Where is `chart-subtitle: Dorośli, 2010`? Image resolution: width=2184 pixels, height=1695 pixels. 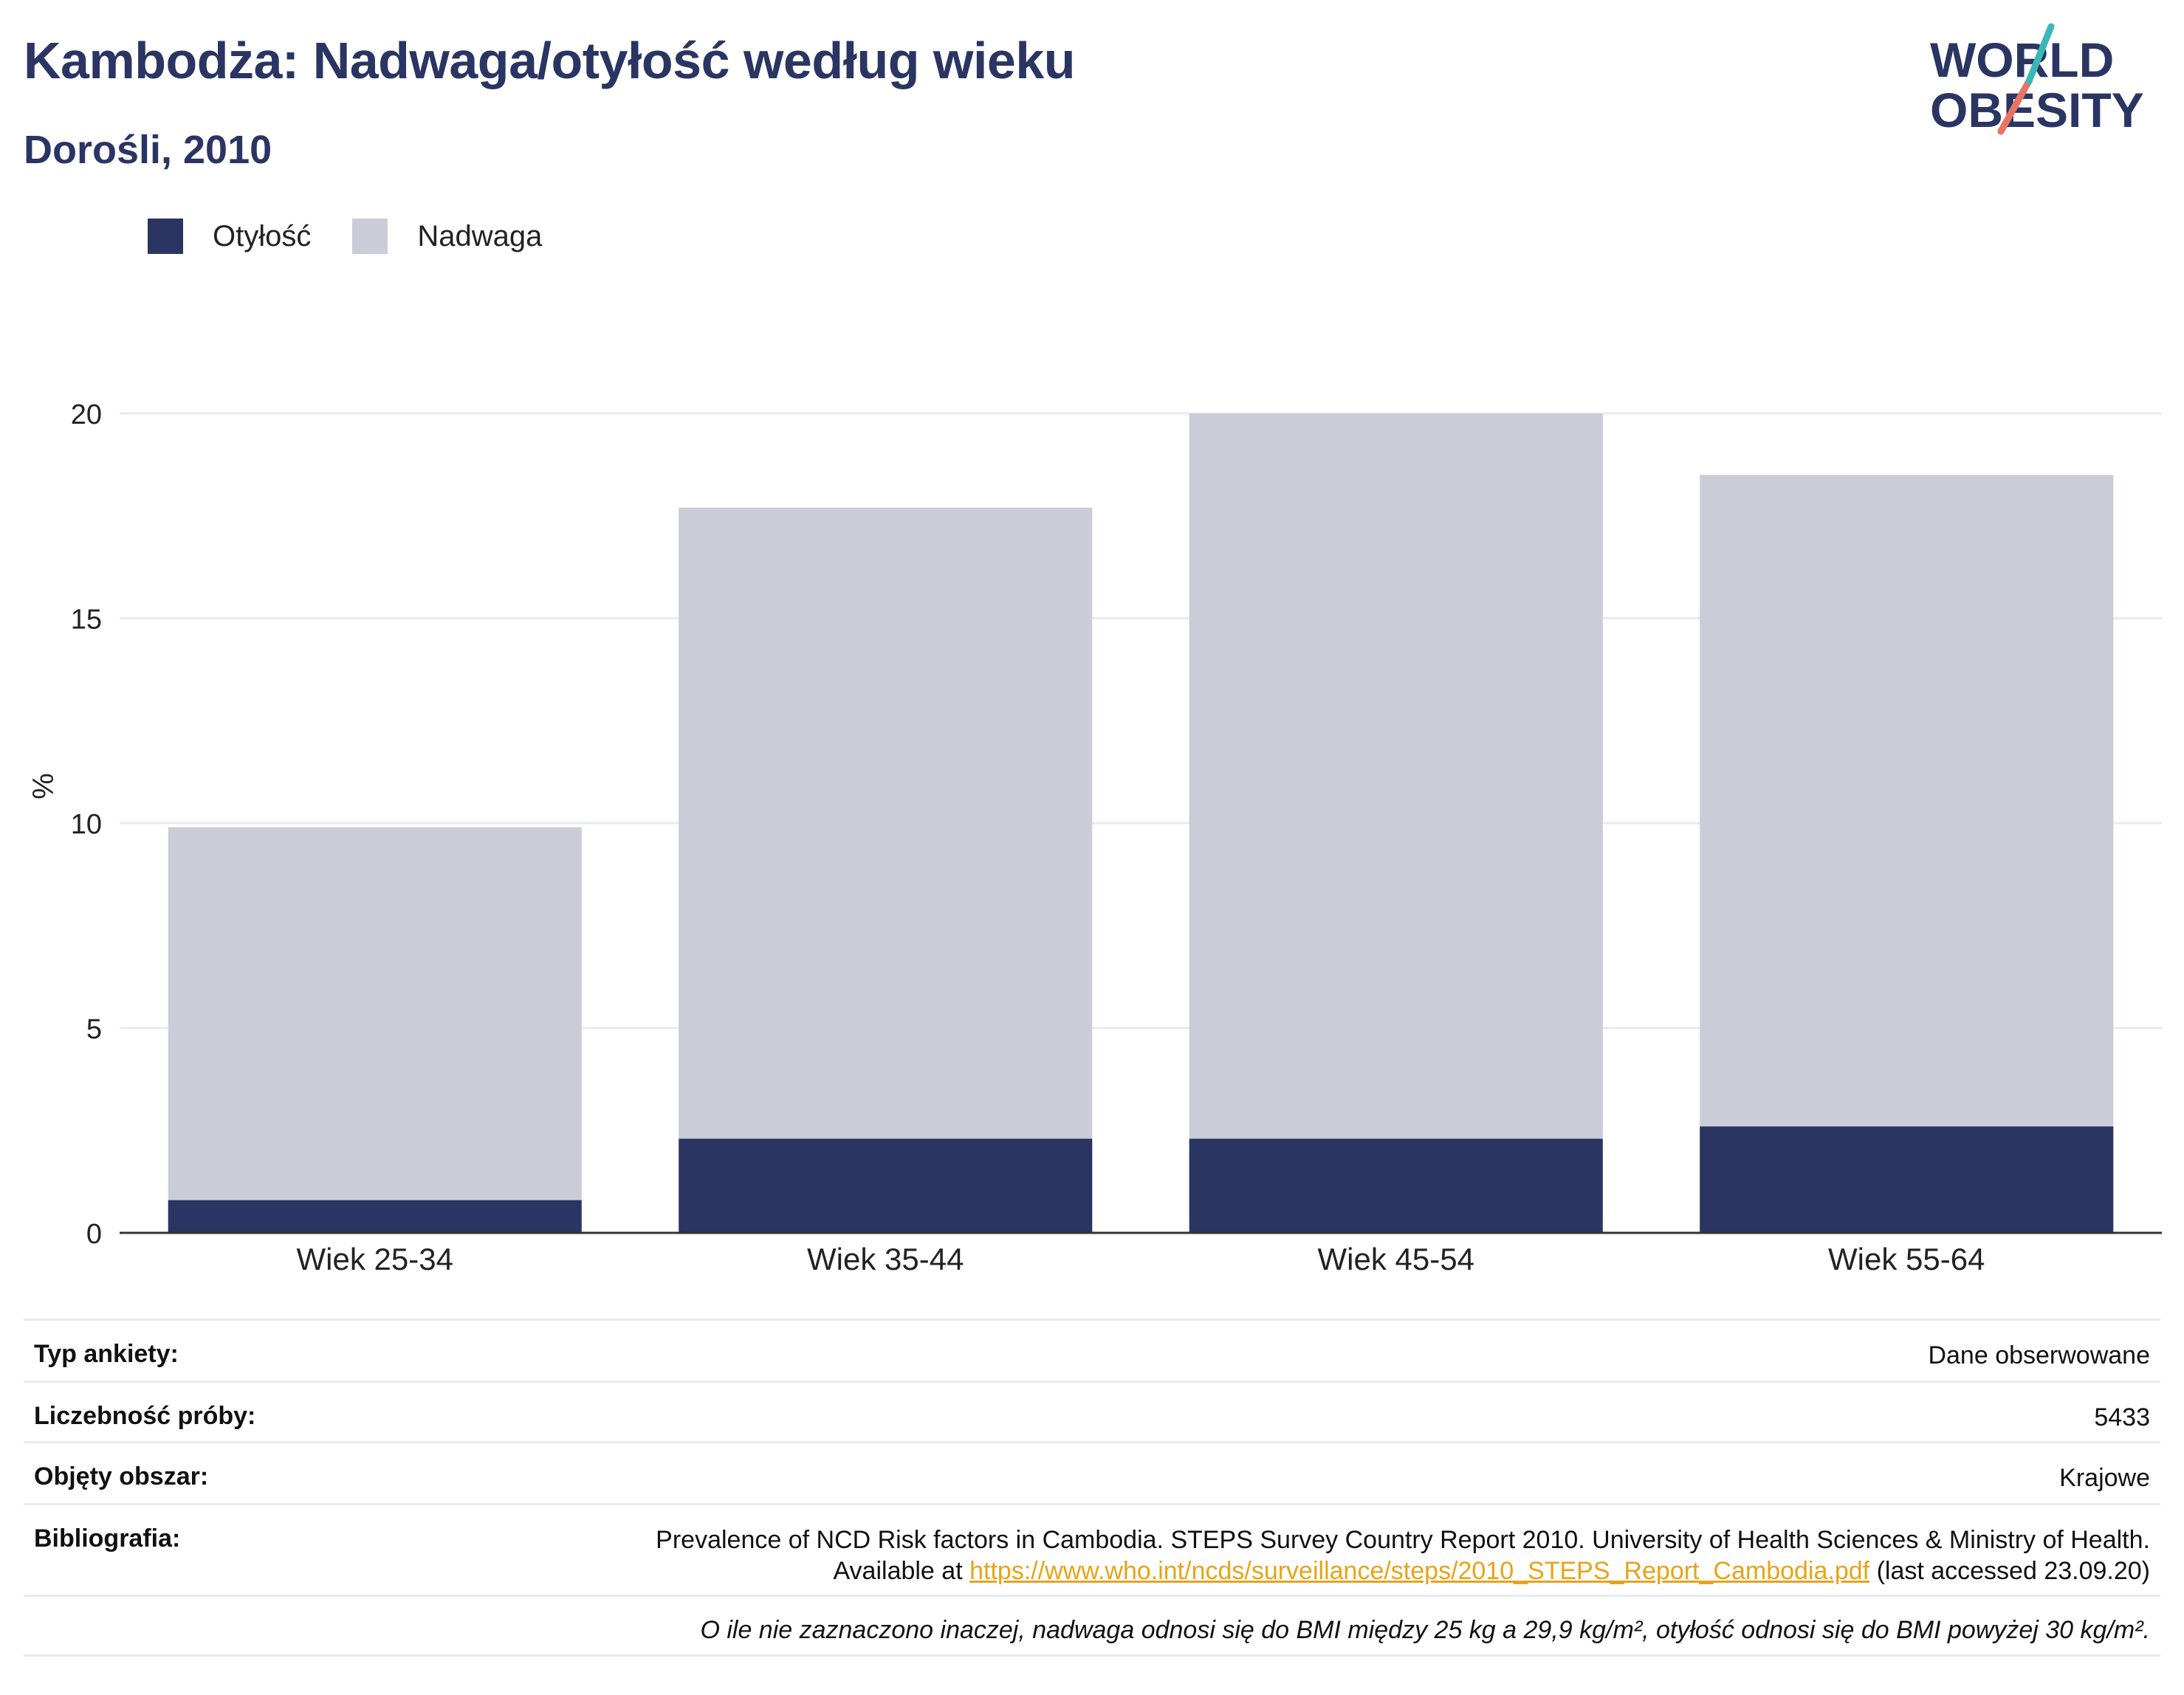 chart-subtitle: Dorośli, 2010 is located at coordinates (148, 150).